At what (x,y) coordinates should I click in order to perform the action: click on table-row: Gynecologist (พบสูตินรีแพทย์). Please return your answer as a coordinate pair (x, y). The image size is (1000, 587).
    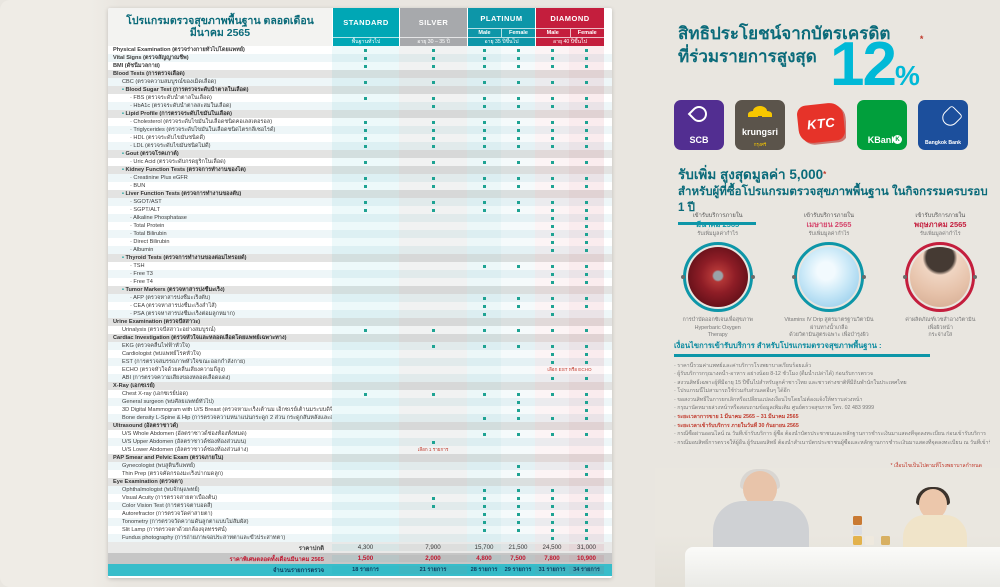
    Looking at the image, I should click on (360, 466).